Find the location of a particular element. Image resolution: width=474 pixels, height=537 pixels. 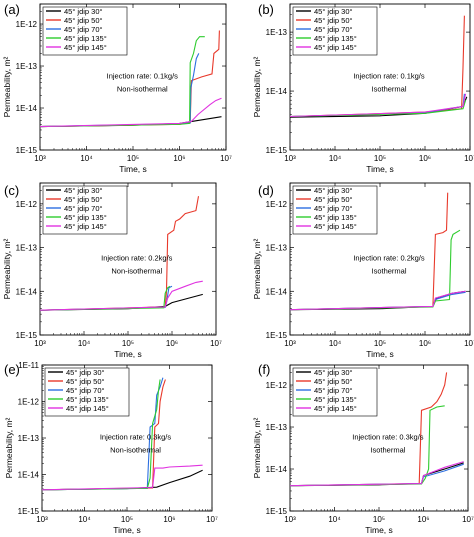

panel-label: (f) is located at coordinates (264, 369).